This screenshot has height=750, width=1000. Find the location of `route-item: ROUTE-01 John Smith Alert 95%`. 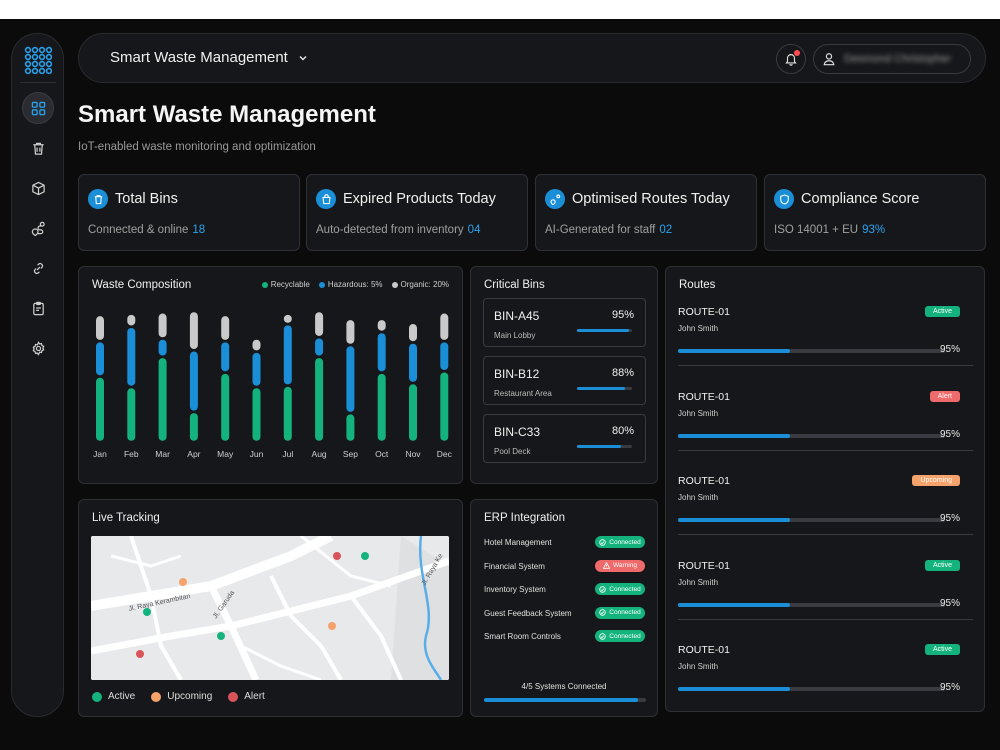

route-item: ROUTE-01 John Smith Alert 95% is located at coordinates (825, 428).